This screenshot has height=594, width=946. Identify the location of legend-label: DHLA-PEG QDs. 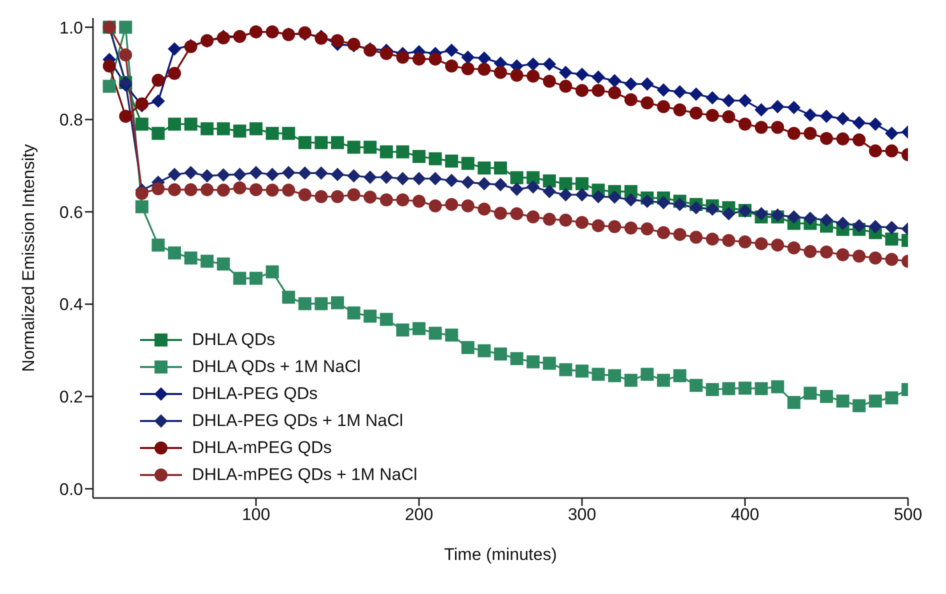
(255, 393).